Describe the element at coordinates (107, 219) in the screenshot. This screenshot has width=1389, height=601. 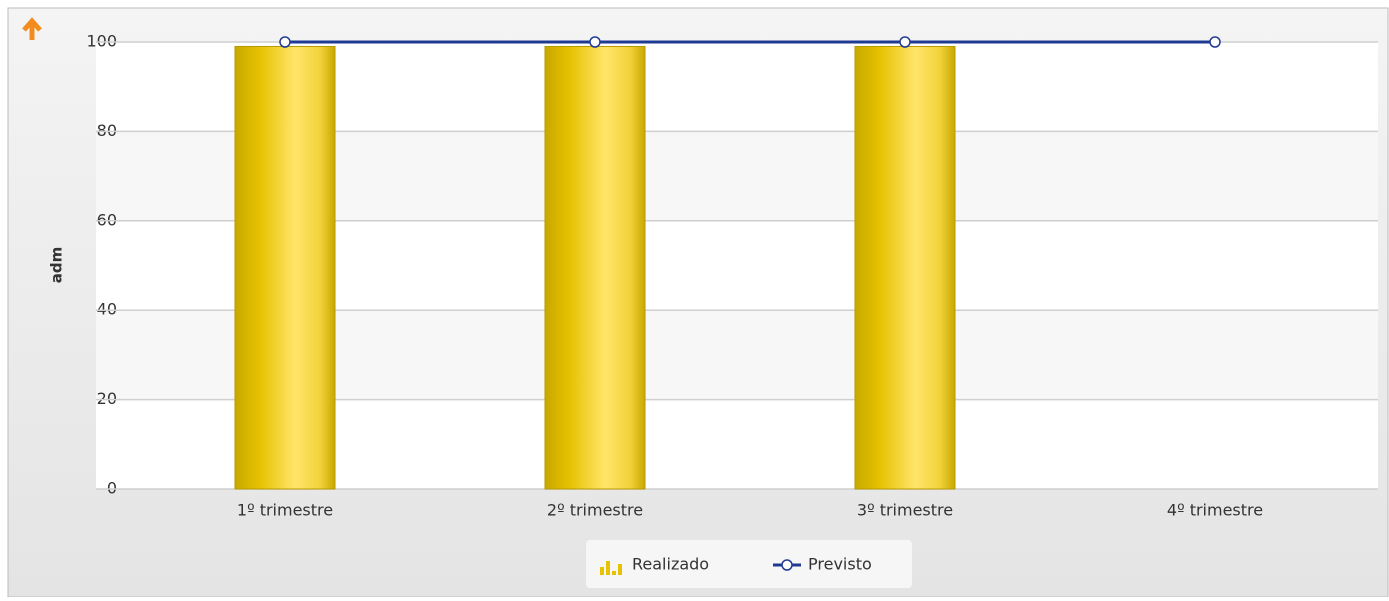
I see `y-tick-label: 60` at that location.